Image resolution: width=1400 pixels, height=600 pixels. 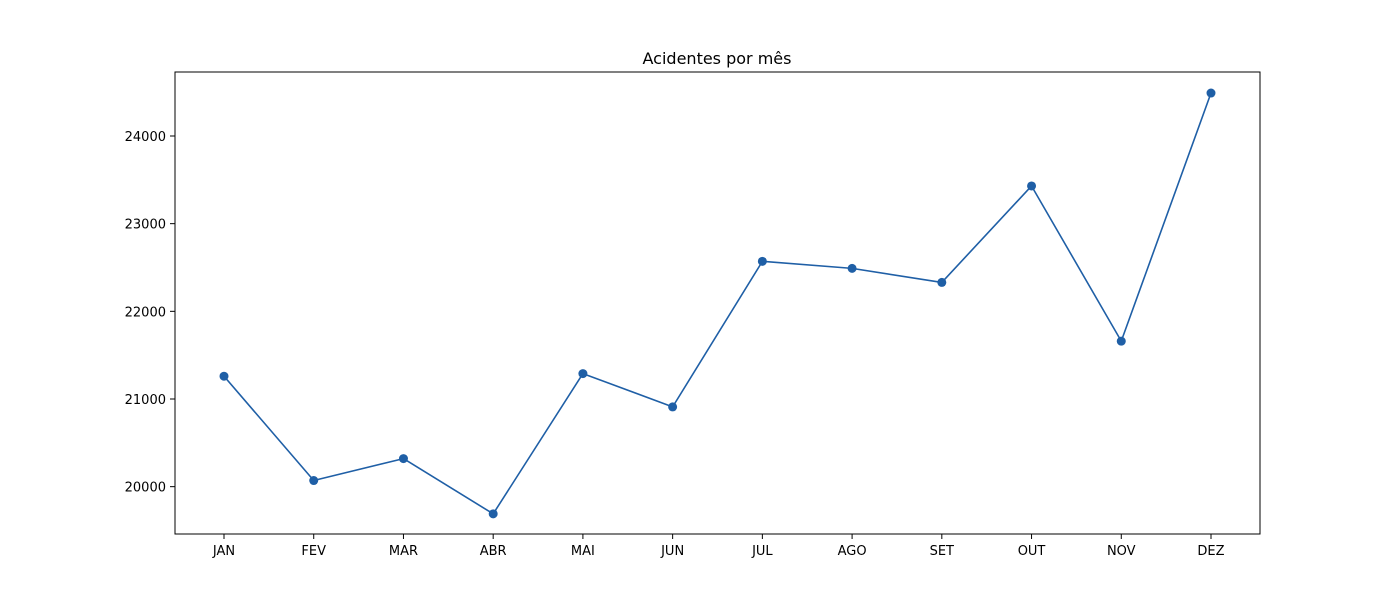 I want to click on y-tick-label: 21000, so click(x=145, y=400).